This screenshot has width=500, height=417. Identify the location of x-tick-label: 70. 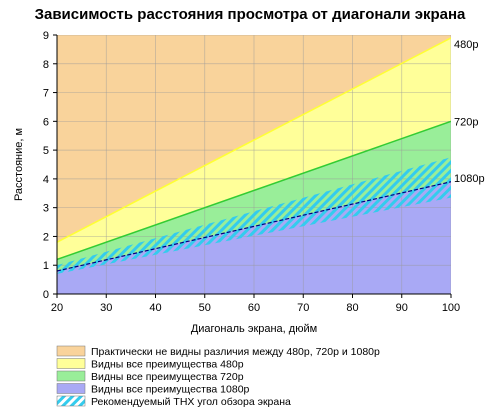
(303, 308).